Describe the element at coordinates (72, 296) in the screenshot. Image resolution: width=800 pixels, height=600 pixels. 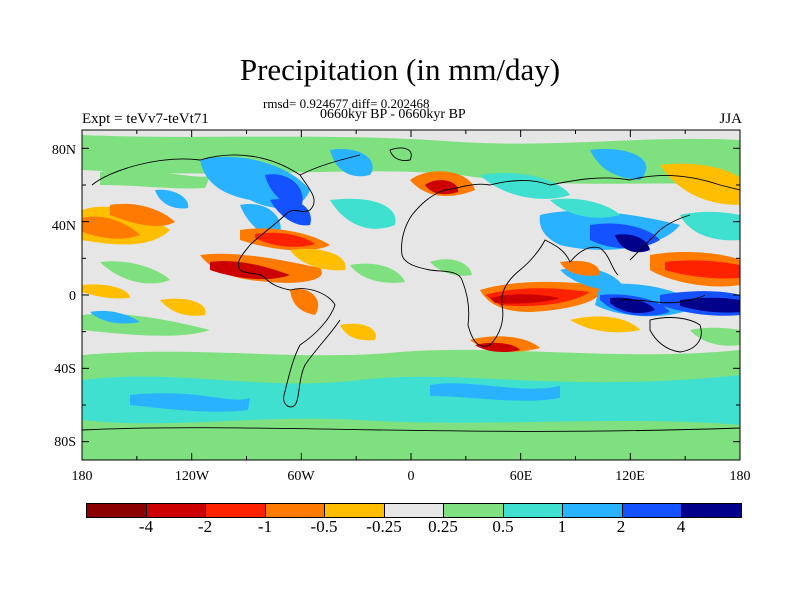
I see `lat-label-0: 0` at that location.